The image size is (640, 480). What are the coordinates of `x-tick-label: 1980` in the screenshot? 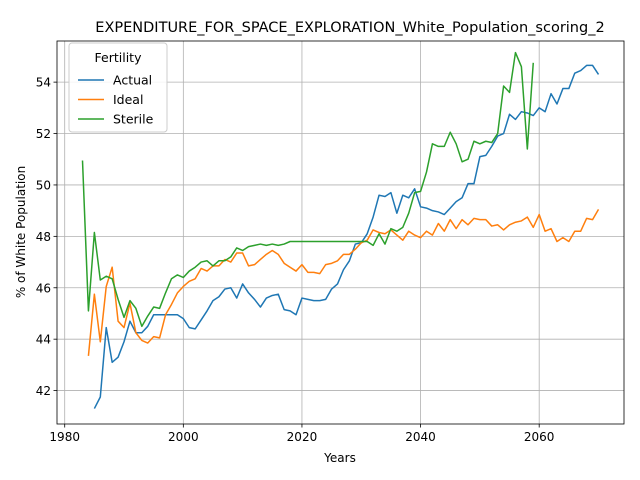 It's located at (64, 437).